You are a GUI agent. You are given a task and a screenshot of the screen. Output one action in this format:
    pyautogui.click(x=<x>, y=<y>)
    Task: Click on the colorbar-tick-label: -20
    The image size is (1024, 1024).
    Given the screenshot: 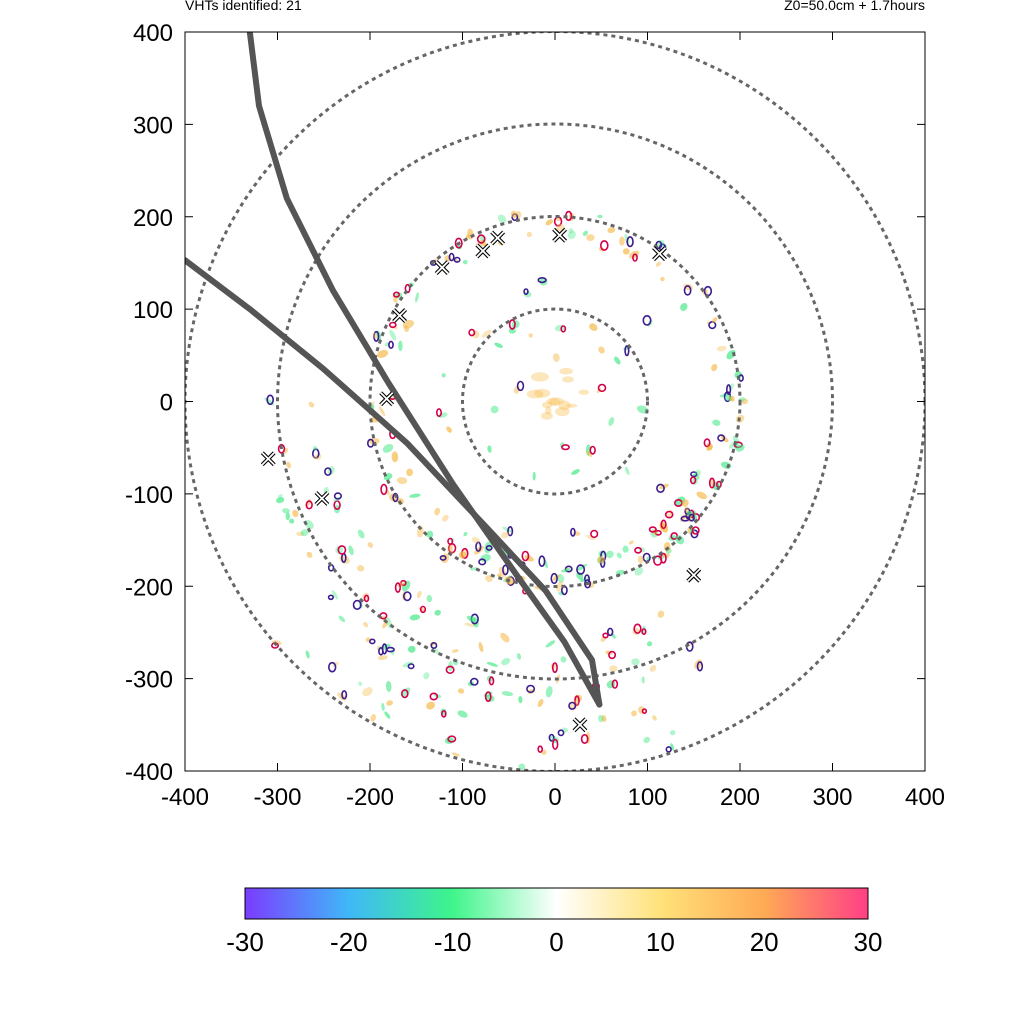 What is the action you would take?
    pyautogui.click(x=349, y=942)
    